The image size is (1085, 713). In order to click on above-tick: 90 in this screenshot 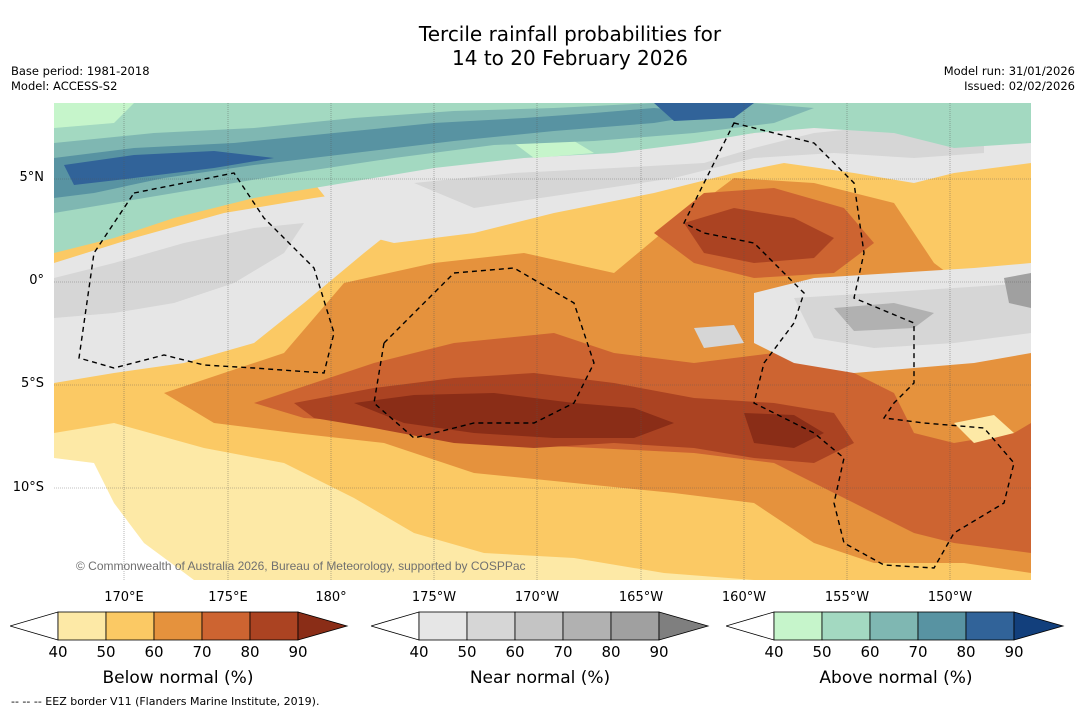, I will do `click(1014, 652)`.